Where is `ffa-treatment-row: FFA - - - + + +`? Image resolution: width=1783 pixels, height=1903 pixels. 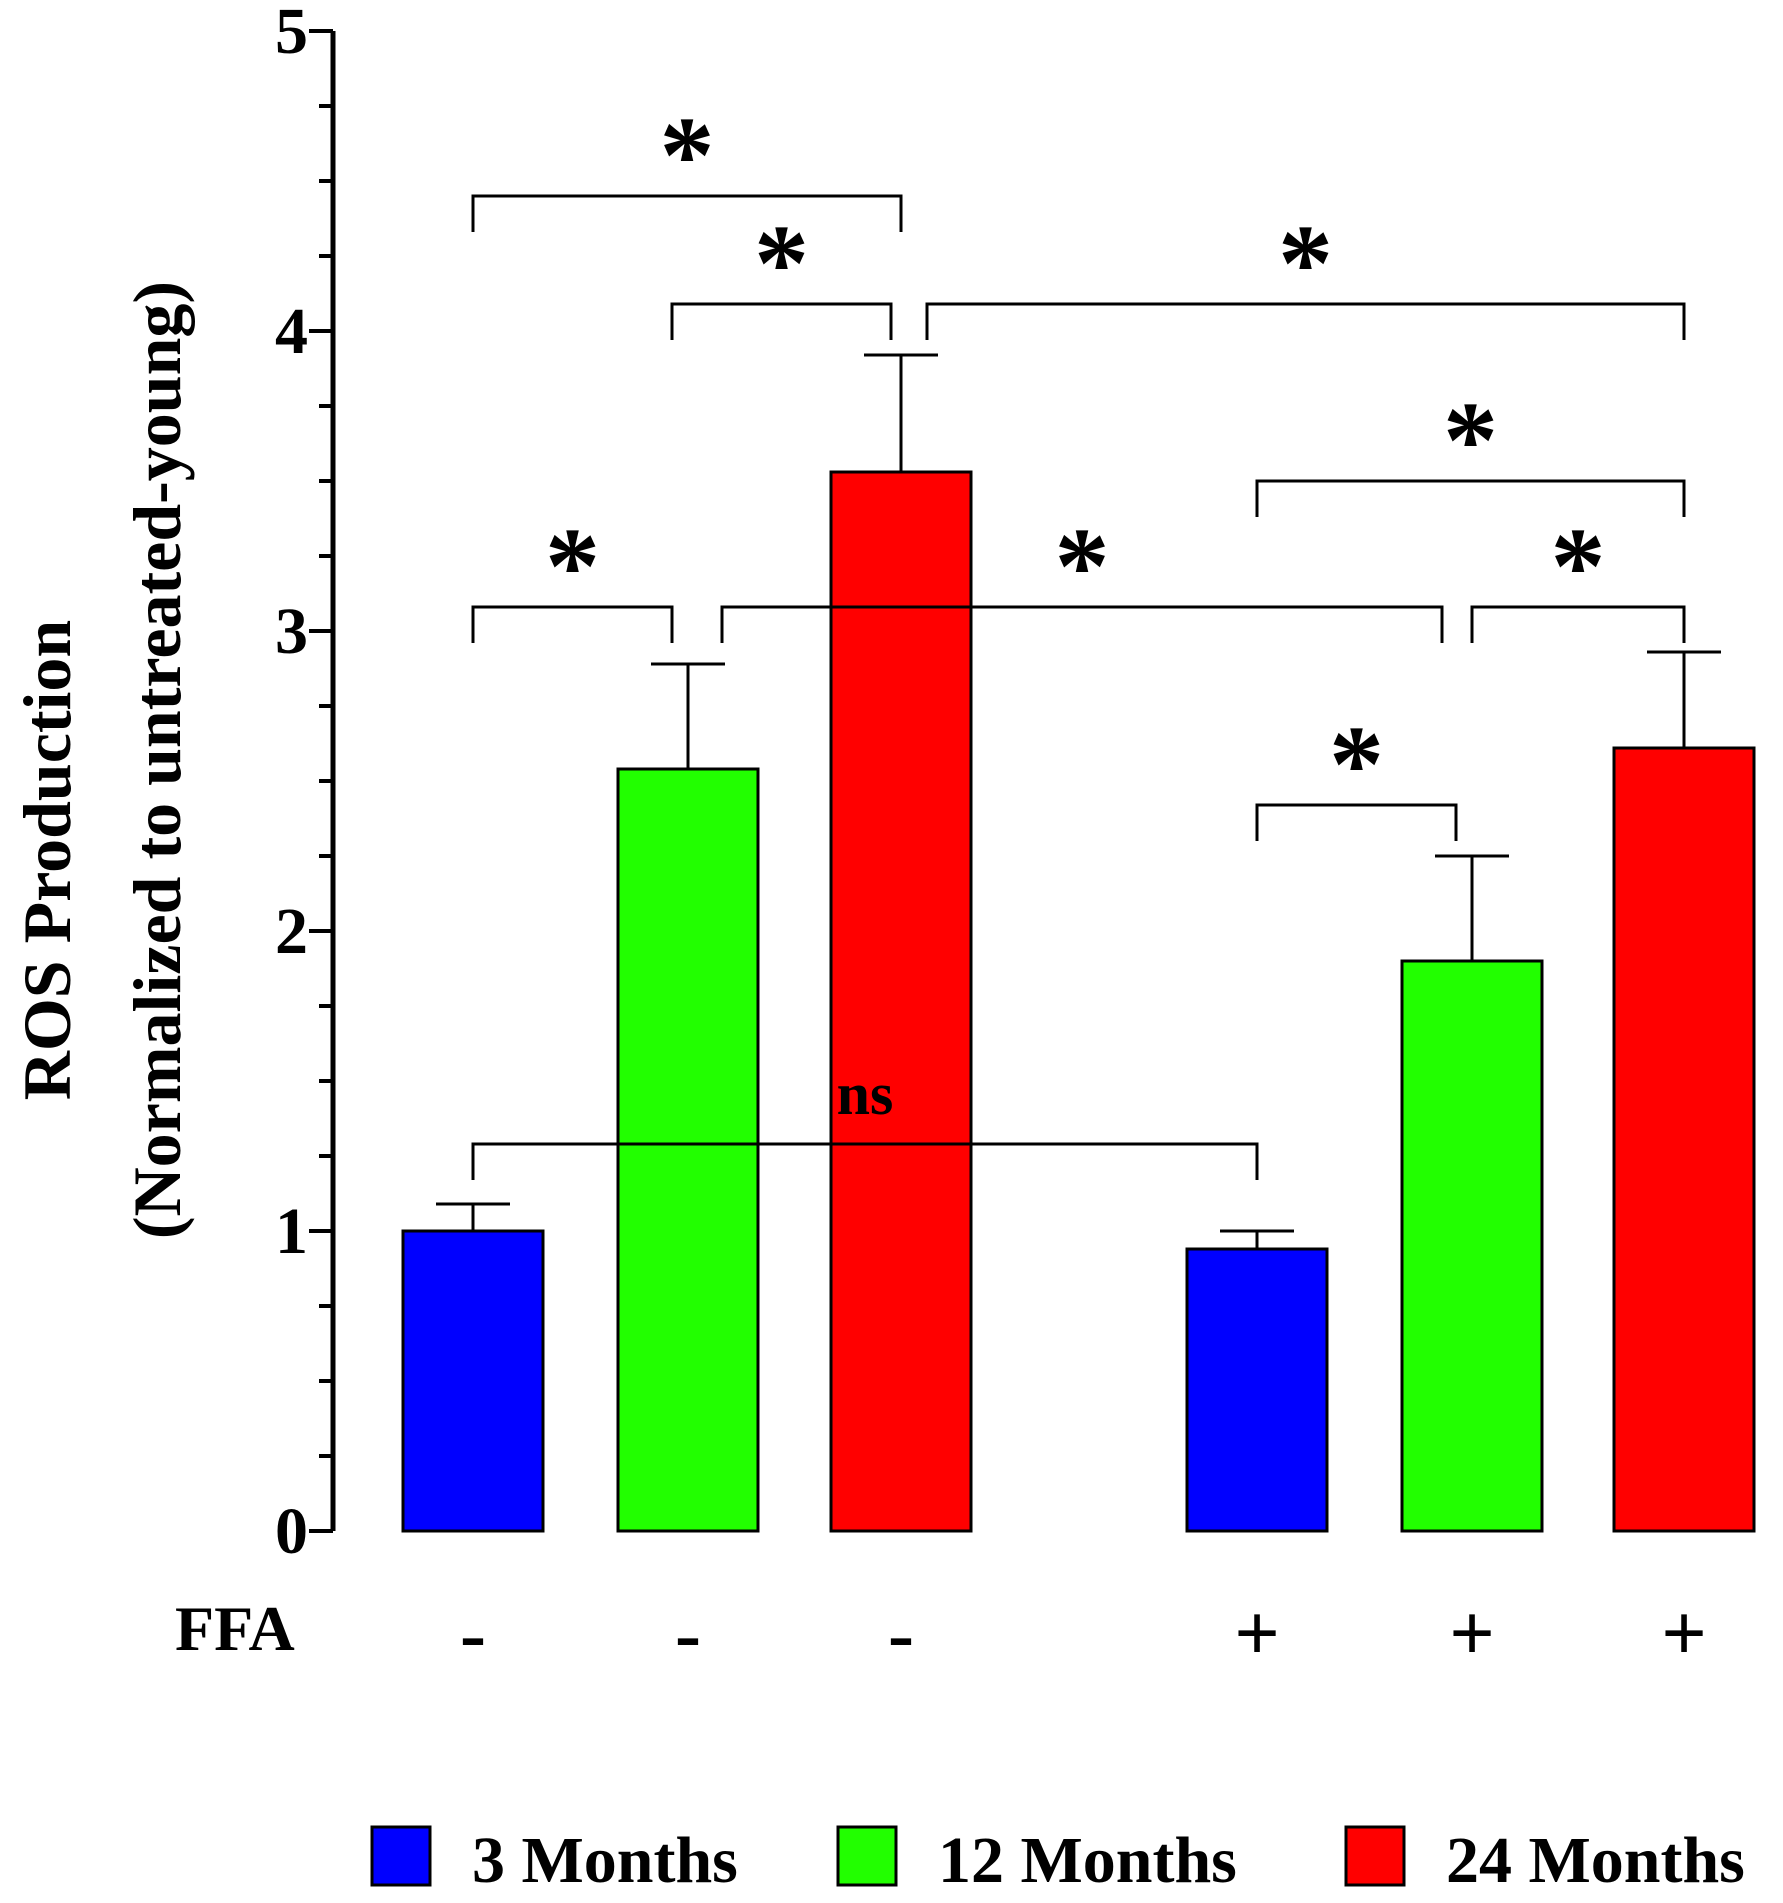 ffa-treatment-row: FFA - - - + + + is located at coordinates (941, 1634).